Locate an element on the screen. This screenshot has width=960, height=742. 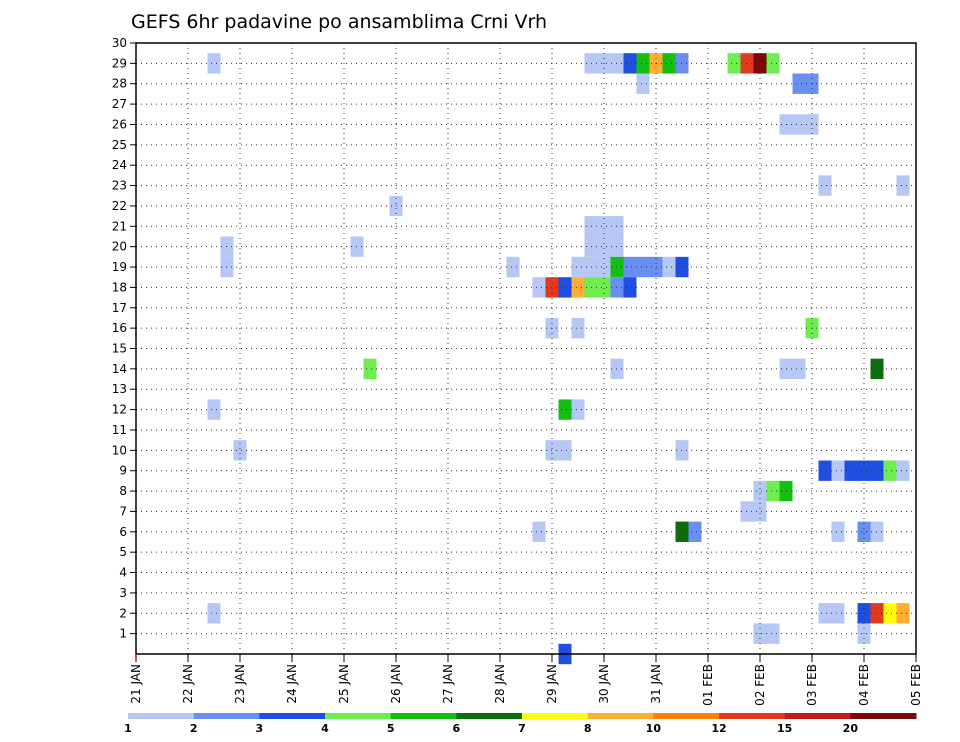
colorbar-label: 6 is located at coordinates (457, 728).